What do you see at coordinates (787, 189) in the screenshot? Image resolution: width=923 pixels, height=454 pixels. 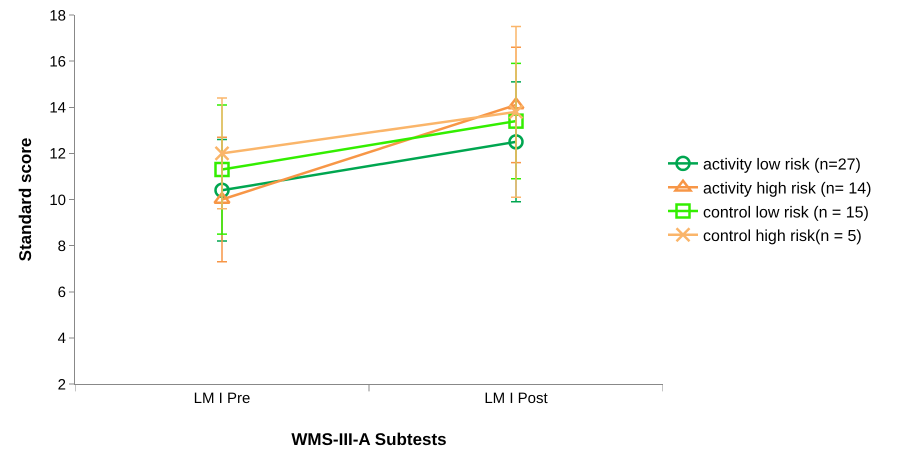 I see `legend-label: activity high risk (n= 14)` at bounding box center [787, 189].